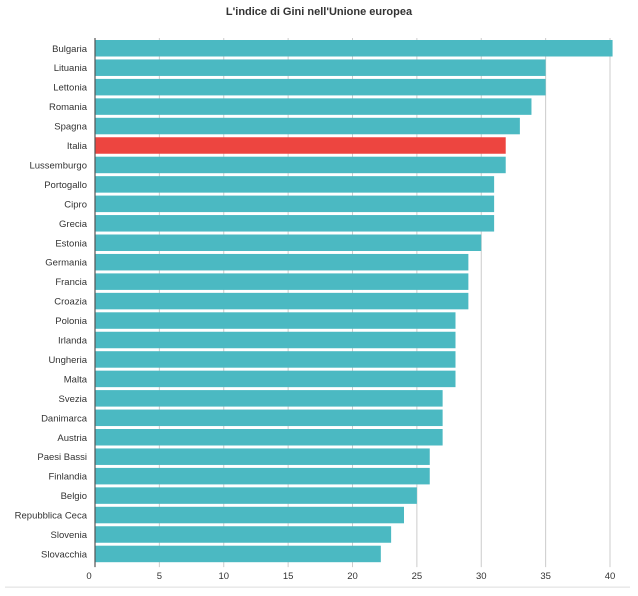  What do you see at coordinates (223, 576) in the screenshot?
I see `x-tick-label: 10` at bounding box center [223, 576].